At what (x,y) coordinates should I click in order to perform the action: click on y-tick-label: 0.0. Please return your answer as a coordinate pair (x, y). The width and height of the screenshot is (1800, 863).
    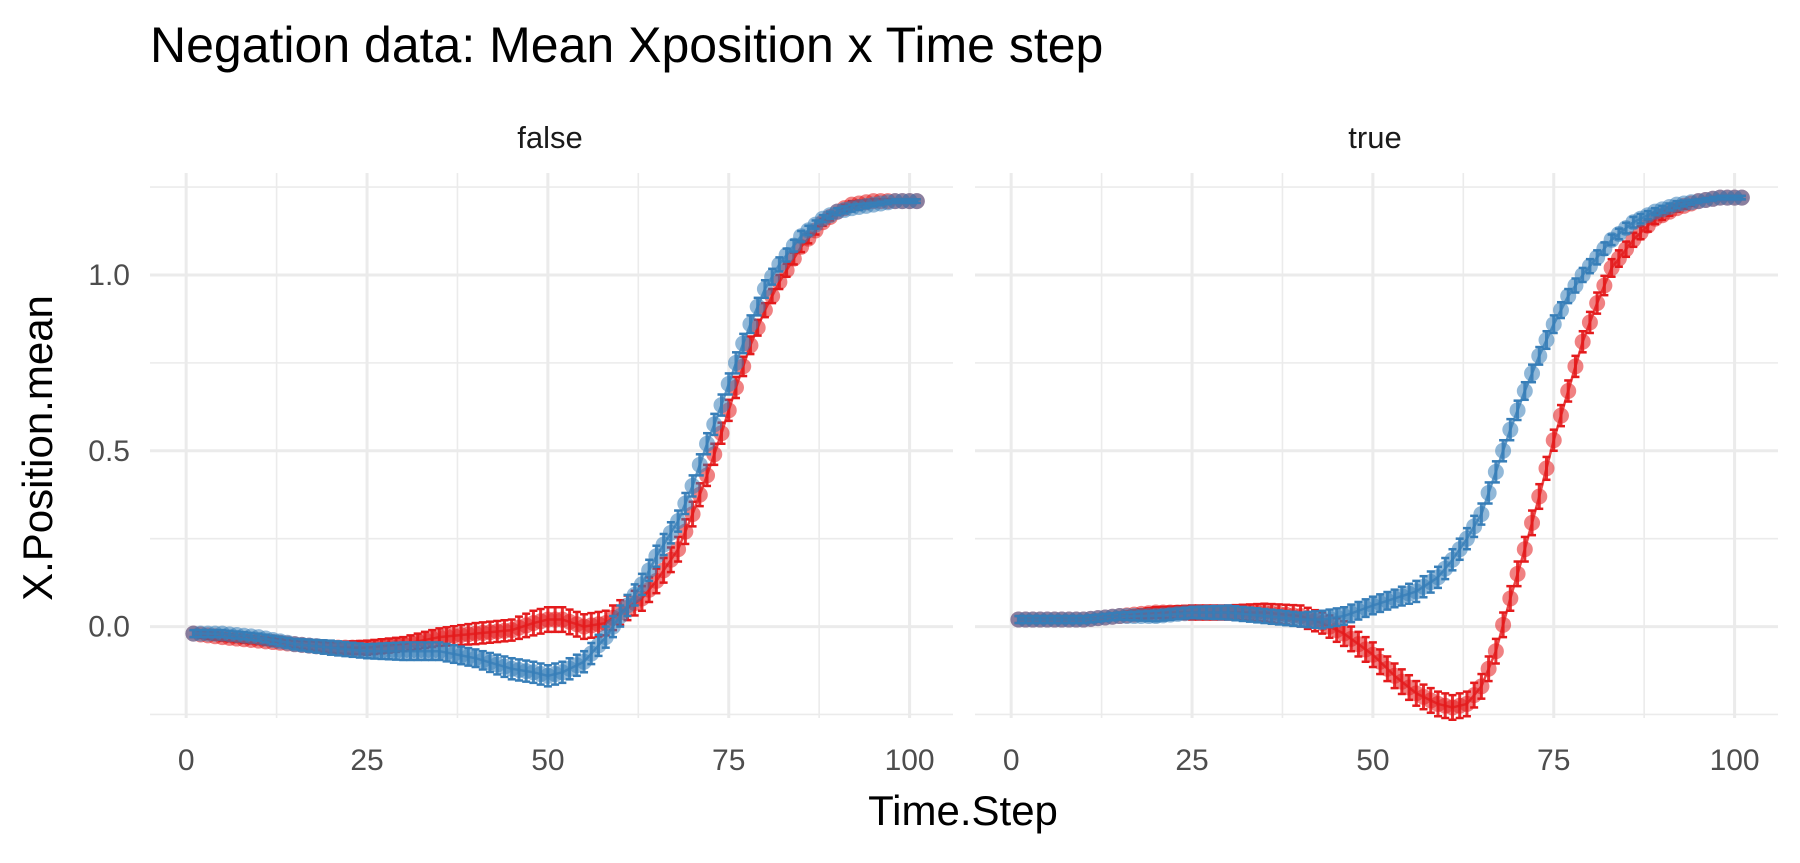
    Looking at the image, I should click on (109, 627).